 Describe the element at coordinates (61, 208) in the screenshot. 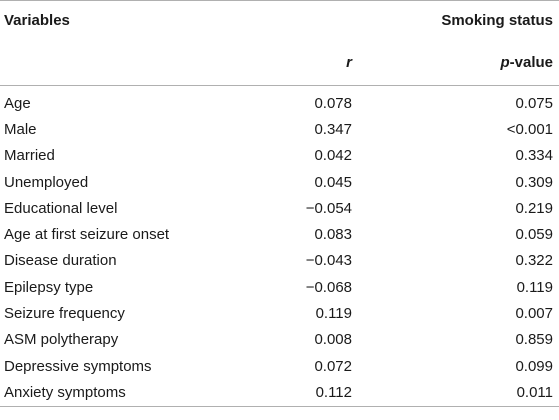

I see `row-variable: Educational level` at that location.